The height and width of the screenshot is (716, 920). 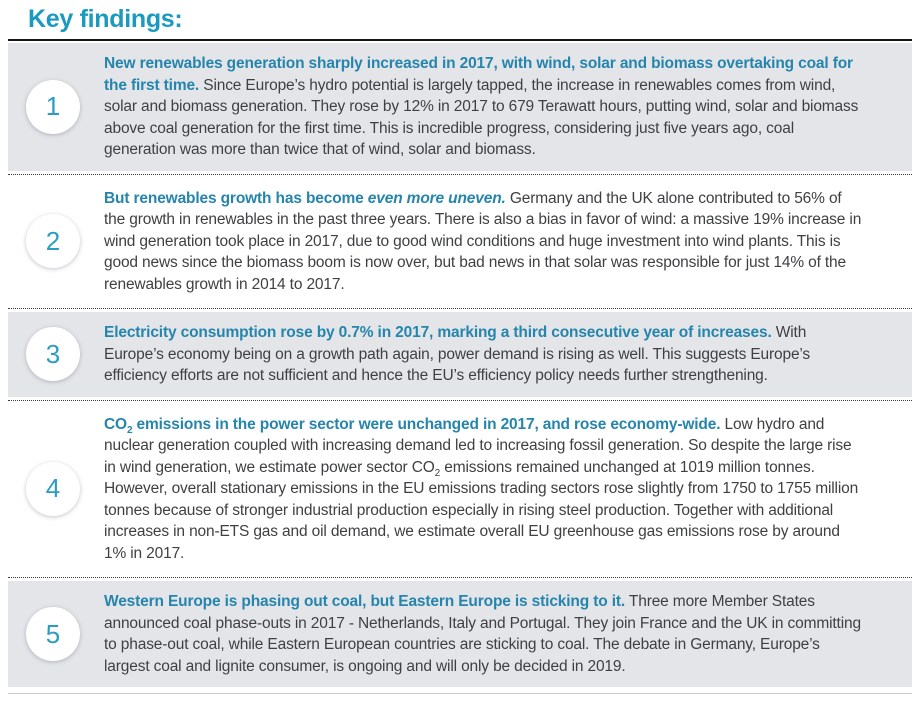 I want to click on finding-number-column: 1, so click(x=53, y=107).